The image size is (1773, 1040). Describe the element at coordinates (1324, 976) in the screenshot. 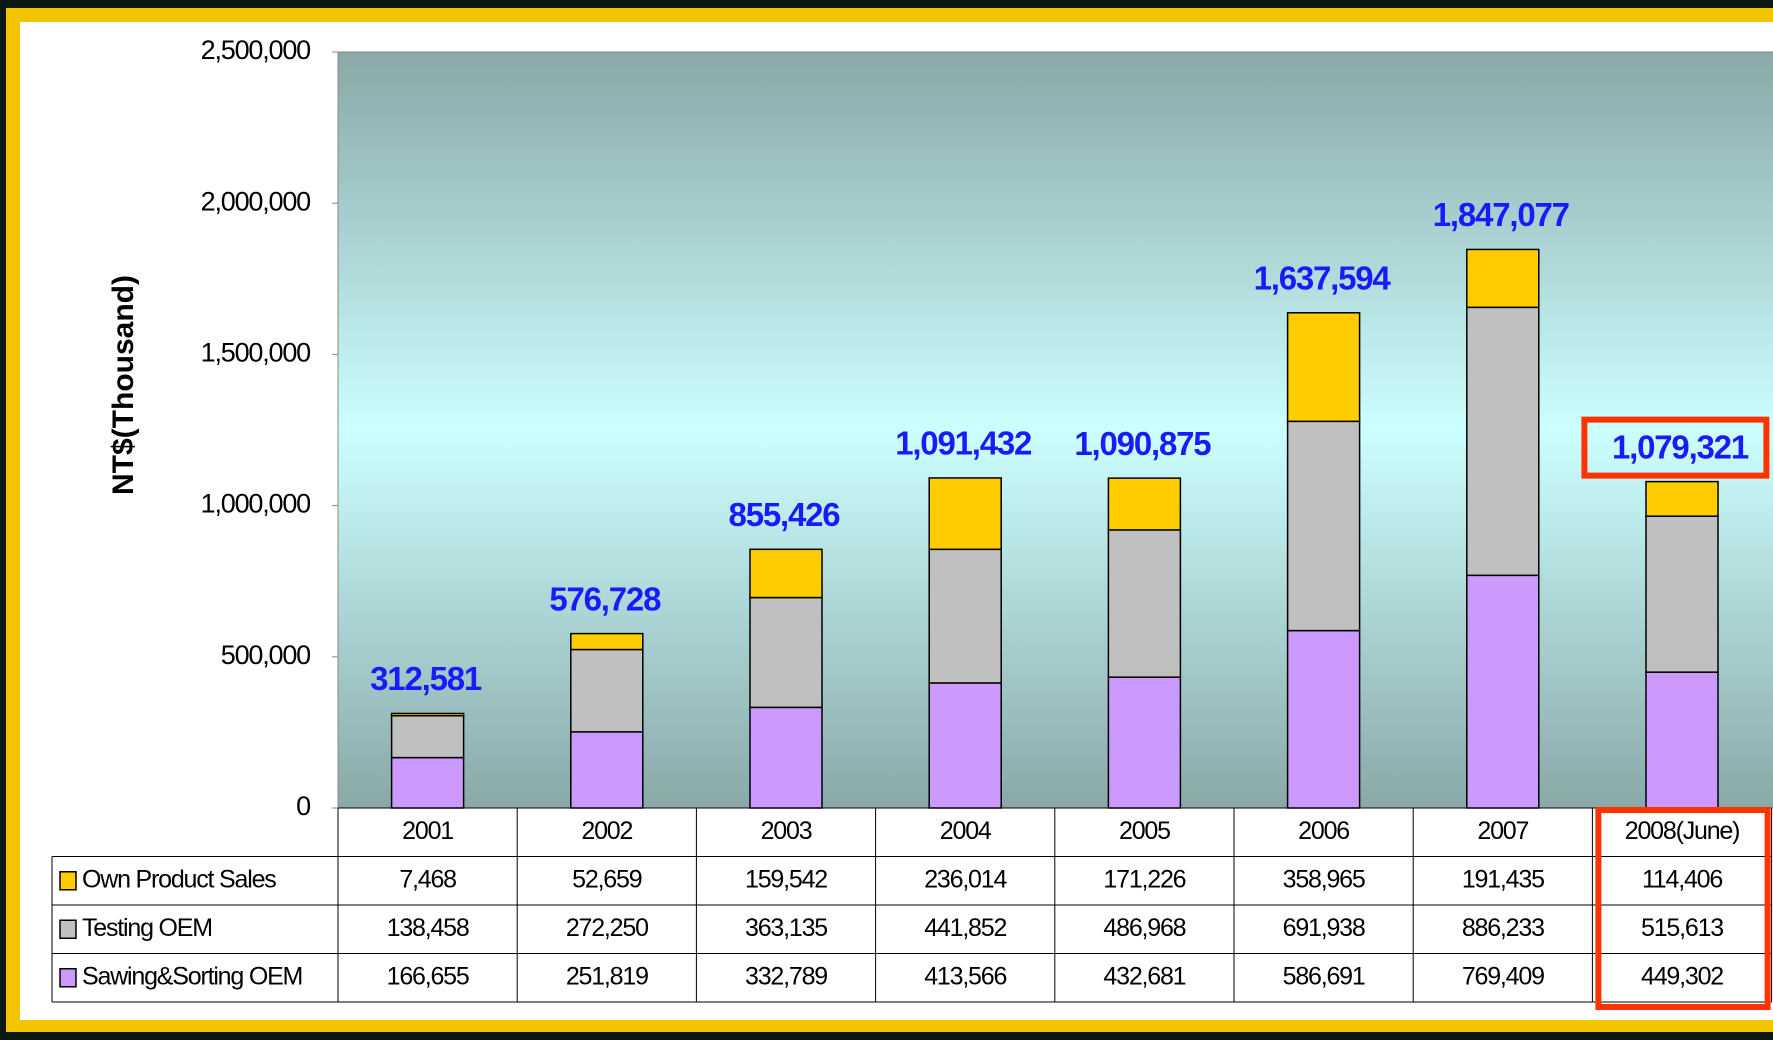

I see `table-cell: 586,691` at that location.